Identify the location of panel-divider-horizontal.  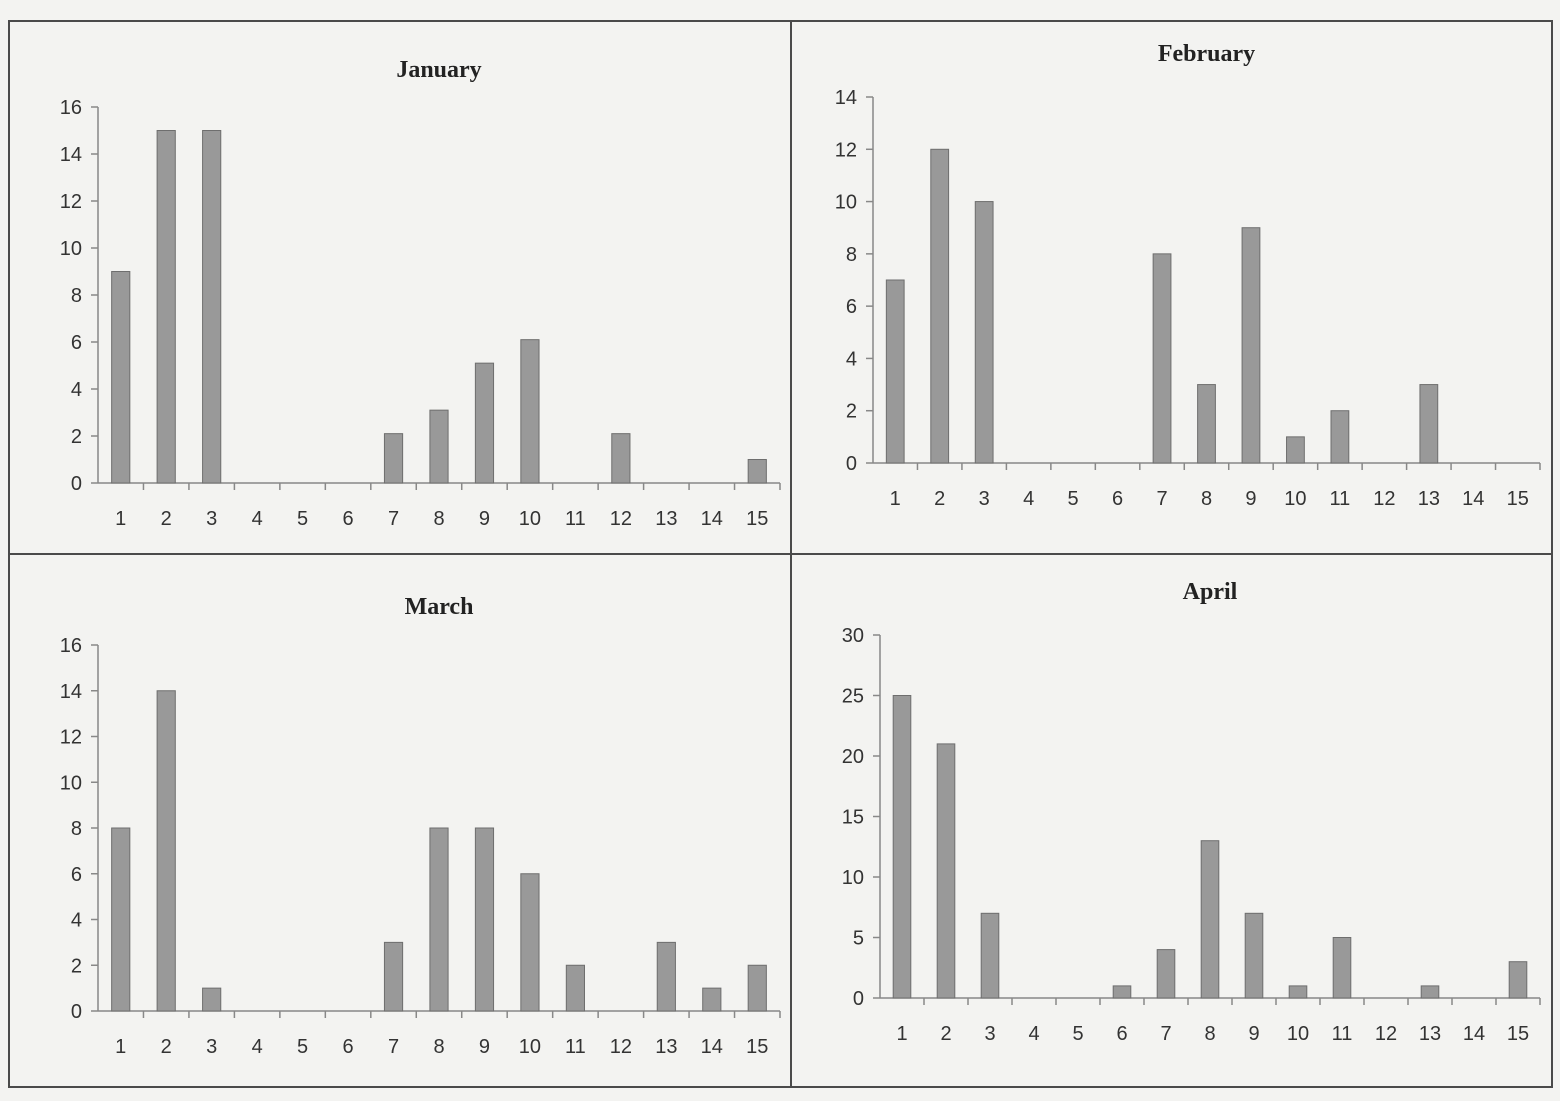
(780, 554).